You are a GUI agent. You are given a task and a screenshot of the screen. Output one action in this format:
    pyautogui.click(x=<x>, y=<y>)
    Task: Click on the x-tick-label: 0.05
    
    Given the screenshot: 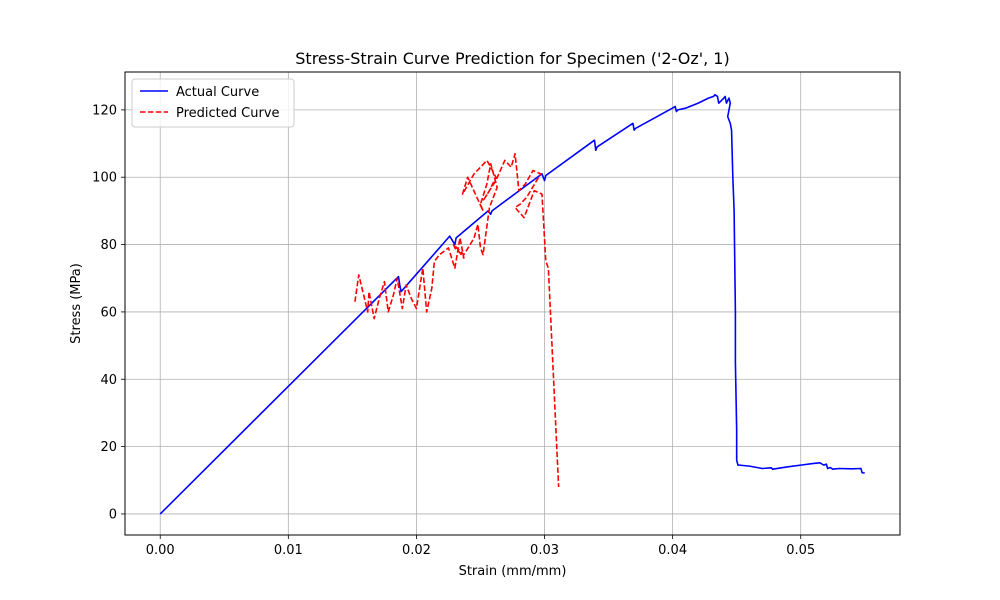 What is the action you would take?
    pyautogui.click(x=800, y=550)
    